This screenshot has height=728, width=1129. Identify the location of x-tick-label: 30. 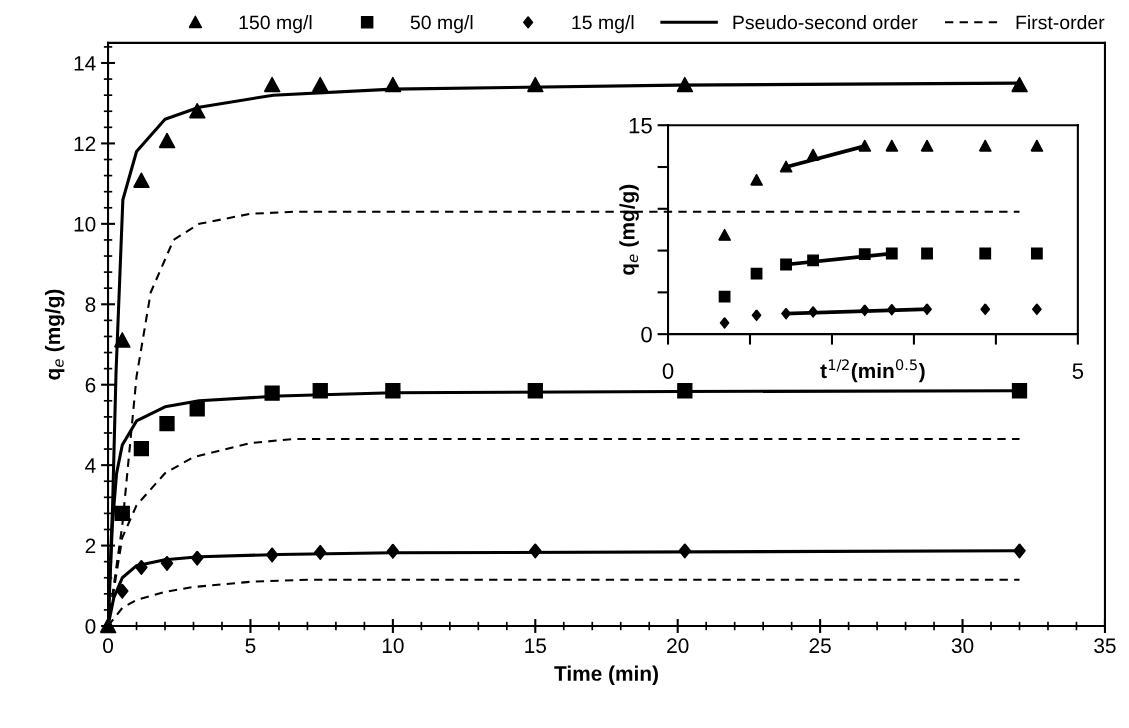
(962, 646).